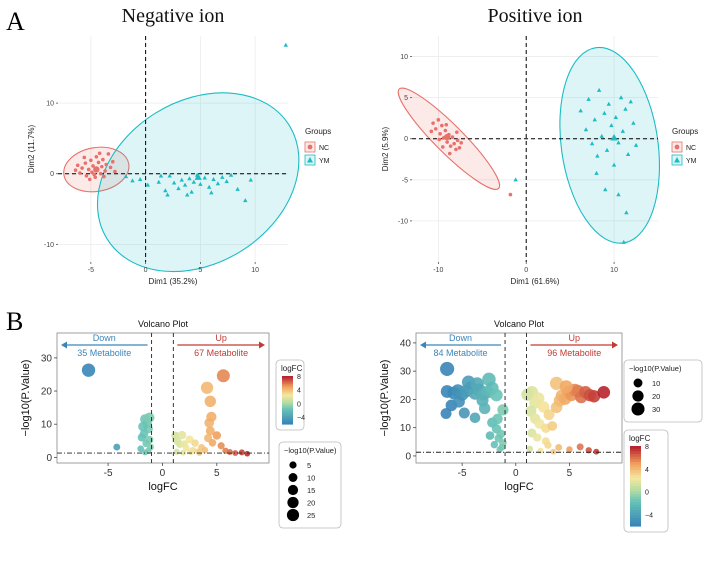 The width and height of the screenshot is (708, 569). What do you see at coordinates (518, 487) in the screenshot?
I see `x-axis-label: logFC` at bounding box center [518, 487].